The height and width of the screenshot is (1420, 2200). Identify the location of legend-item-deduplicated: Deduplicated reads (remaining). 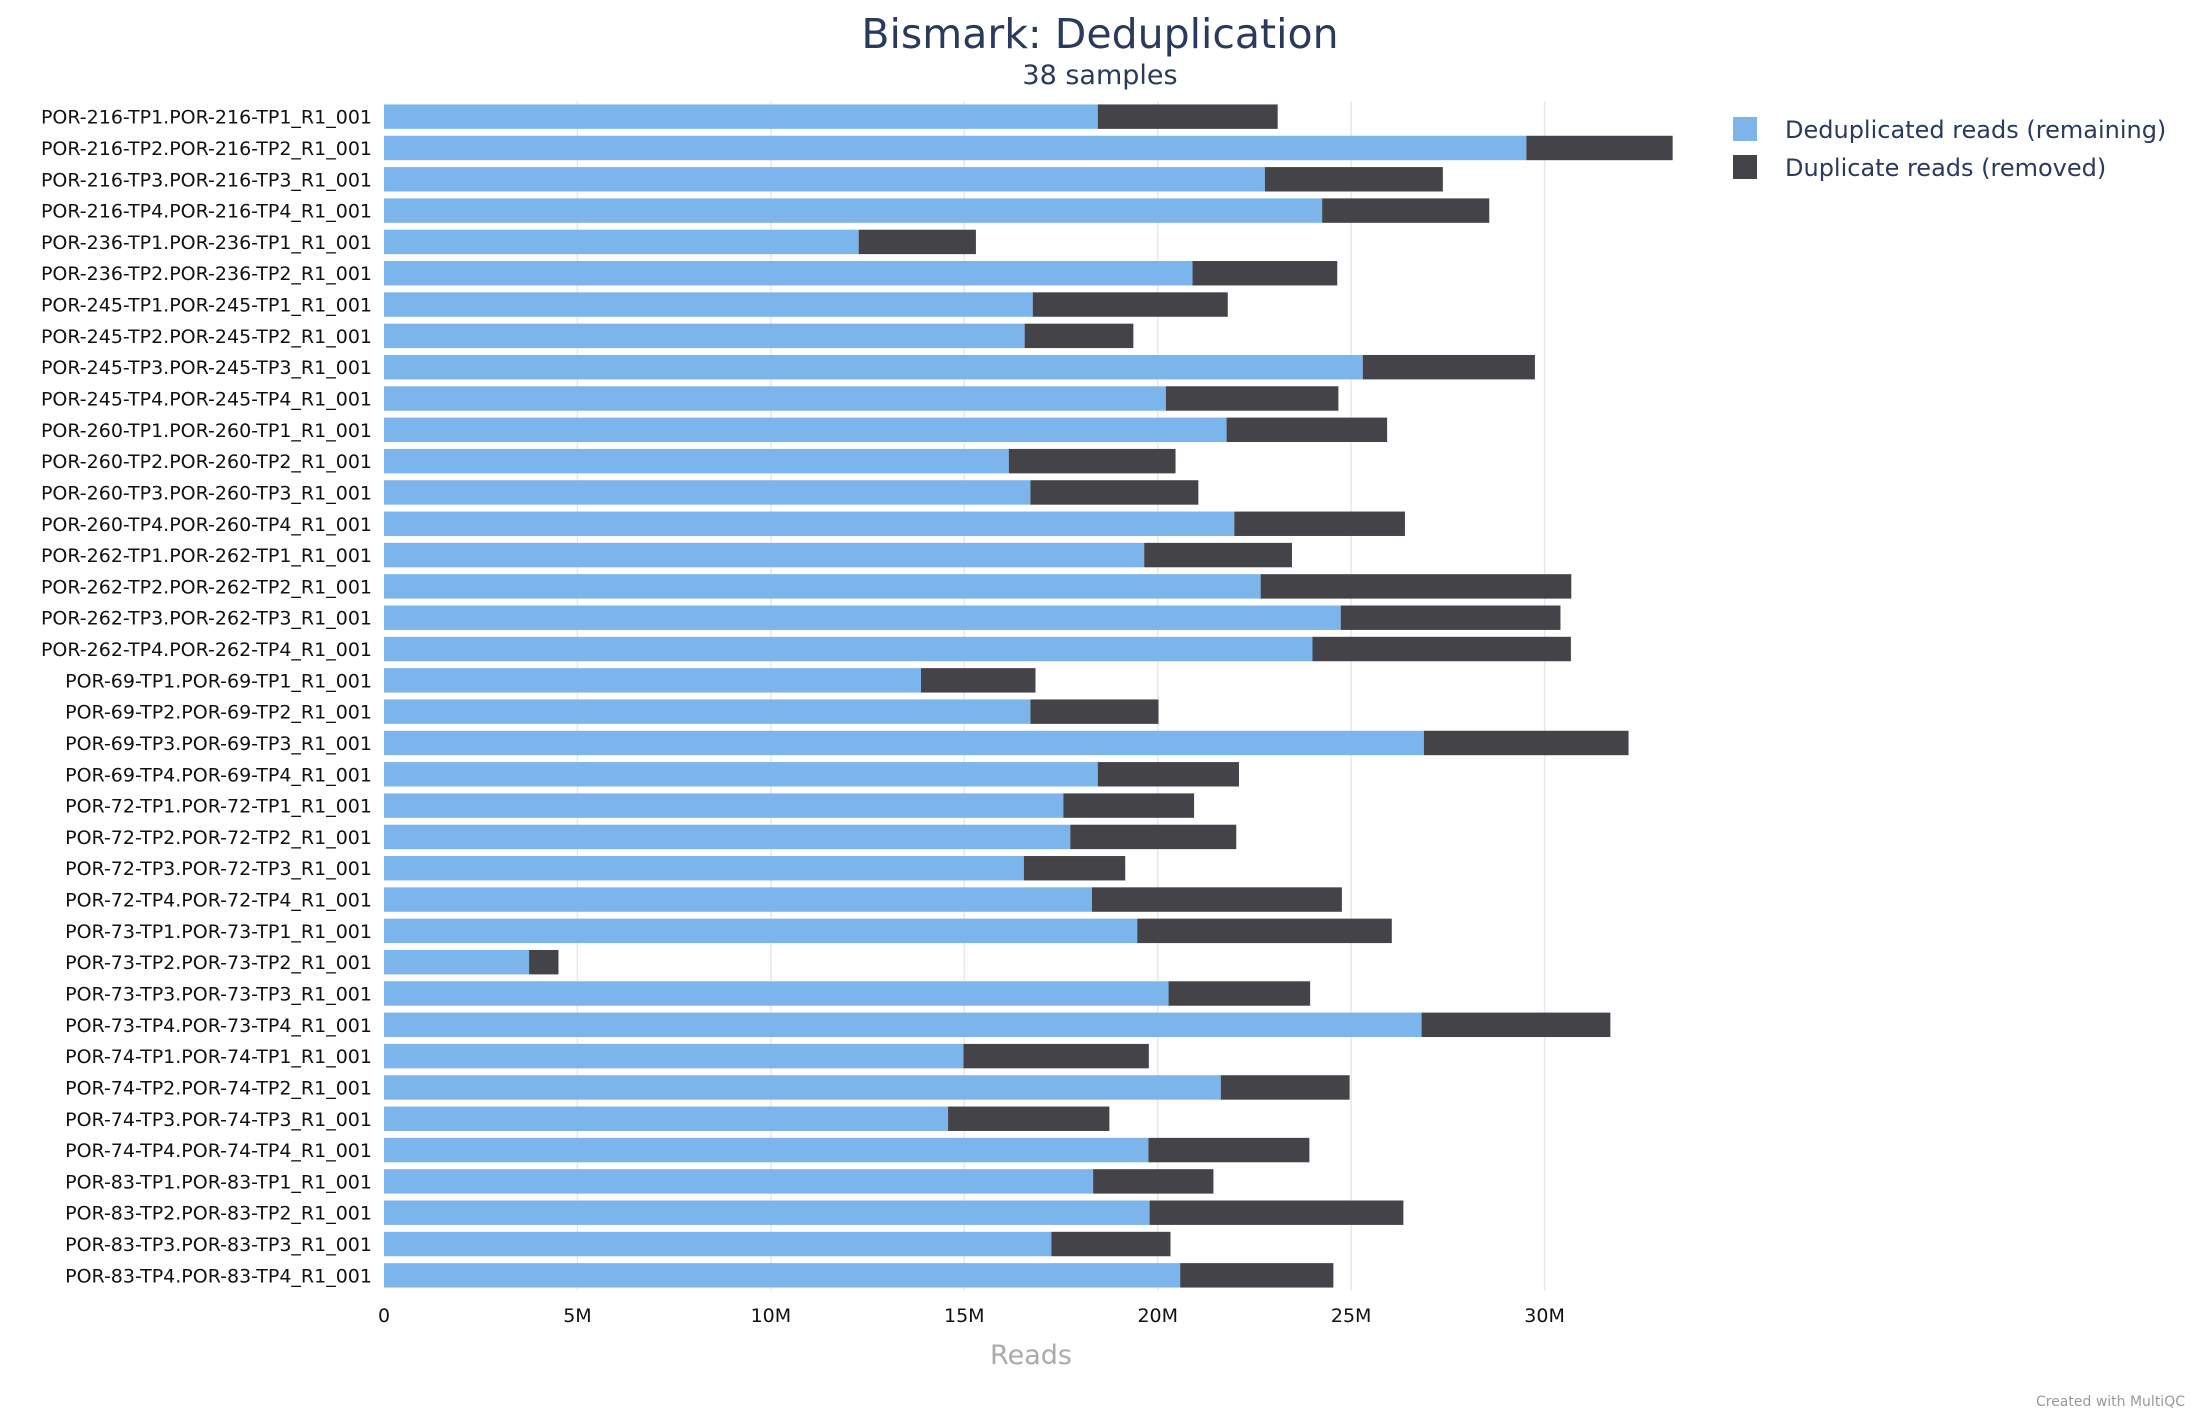
(1949, 130).